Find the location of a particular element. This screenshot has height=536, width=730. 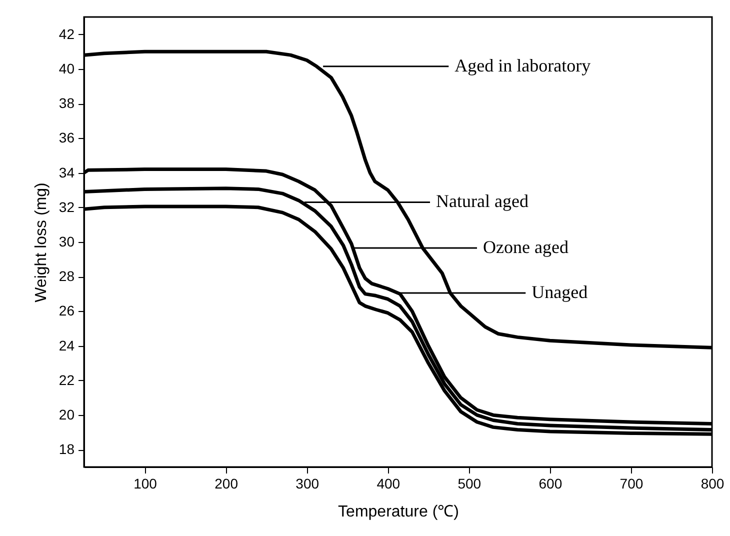

x-tick-label: 600 is located at coordinates (550, 484).